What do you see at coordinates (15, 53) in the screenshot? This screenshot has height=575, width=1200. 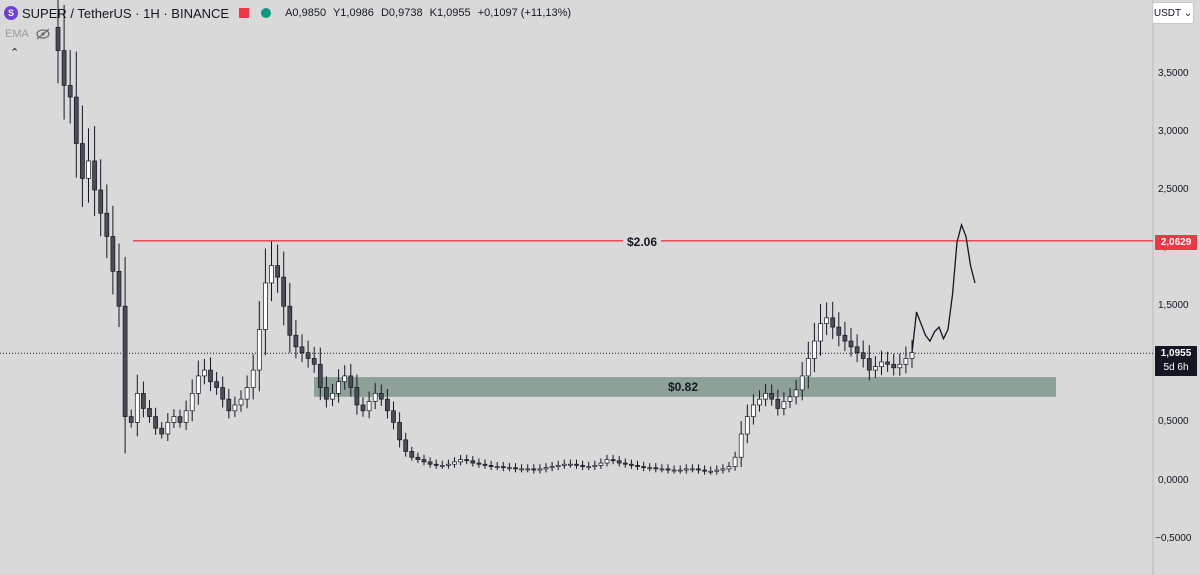 I see `collapse-chevron-icon: ⌃` at bounding box center [15, 53].